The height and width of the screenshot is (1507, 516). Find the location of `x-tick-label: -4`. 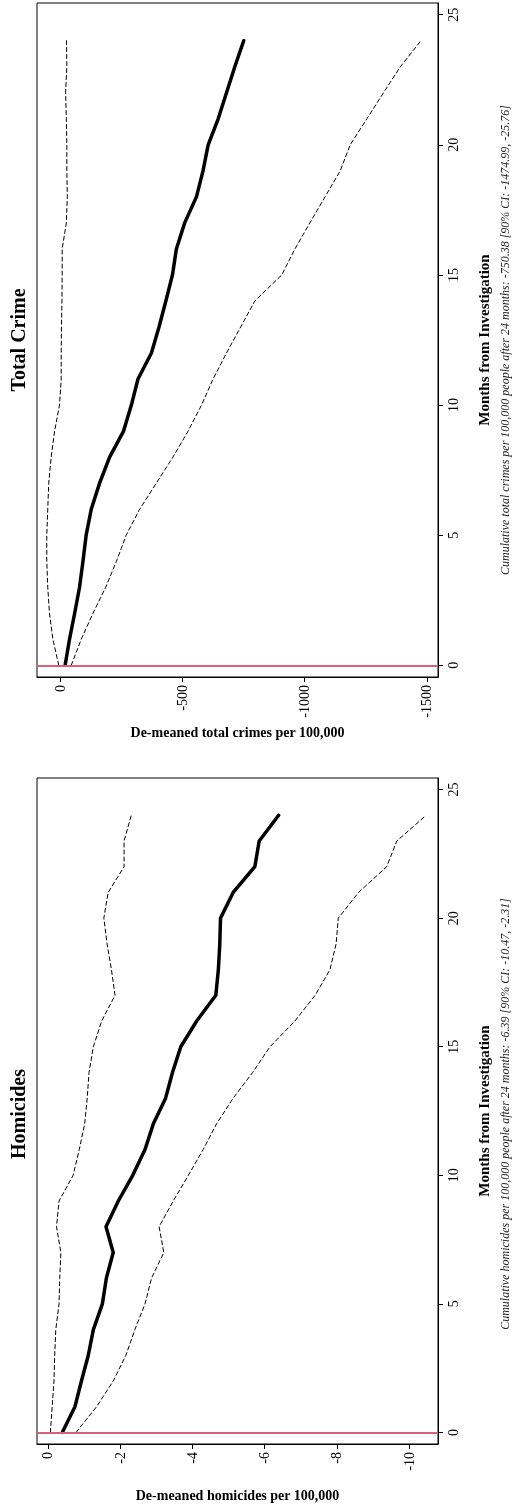

x-tick-label: -4 is located at coordinates (192, 1458).